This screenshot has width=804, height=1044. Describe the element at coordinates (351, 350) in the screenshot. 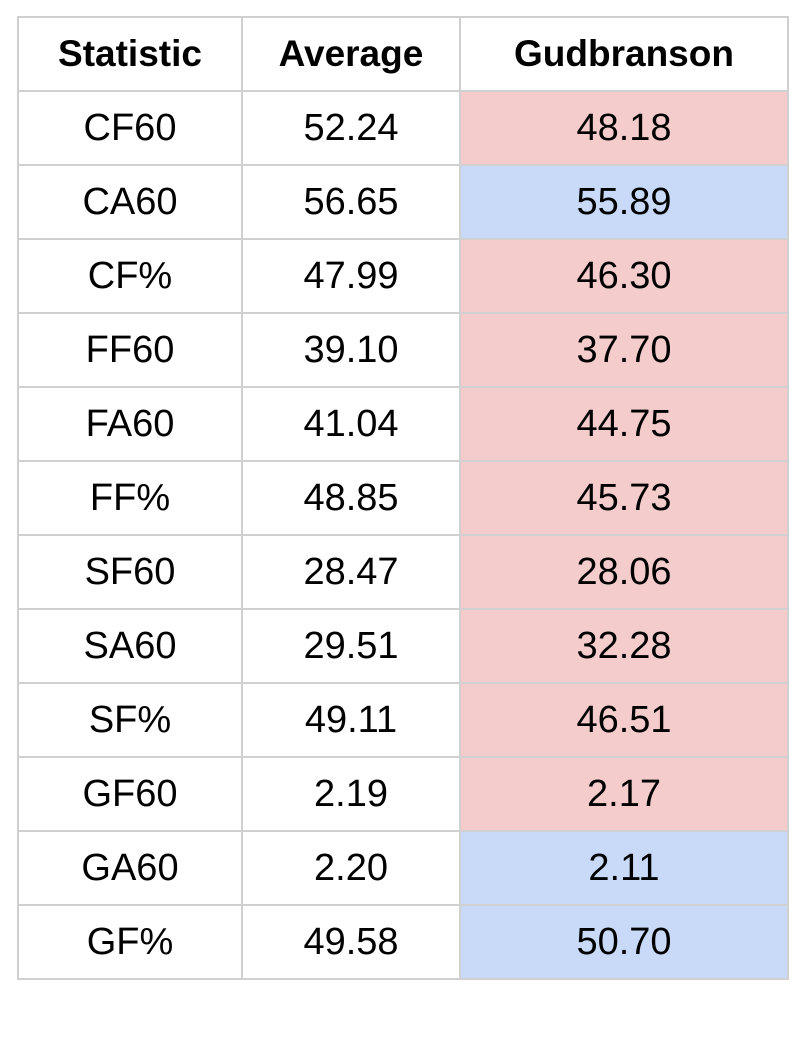

I see `average-cell: 39.10` at that location.